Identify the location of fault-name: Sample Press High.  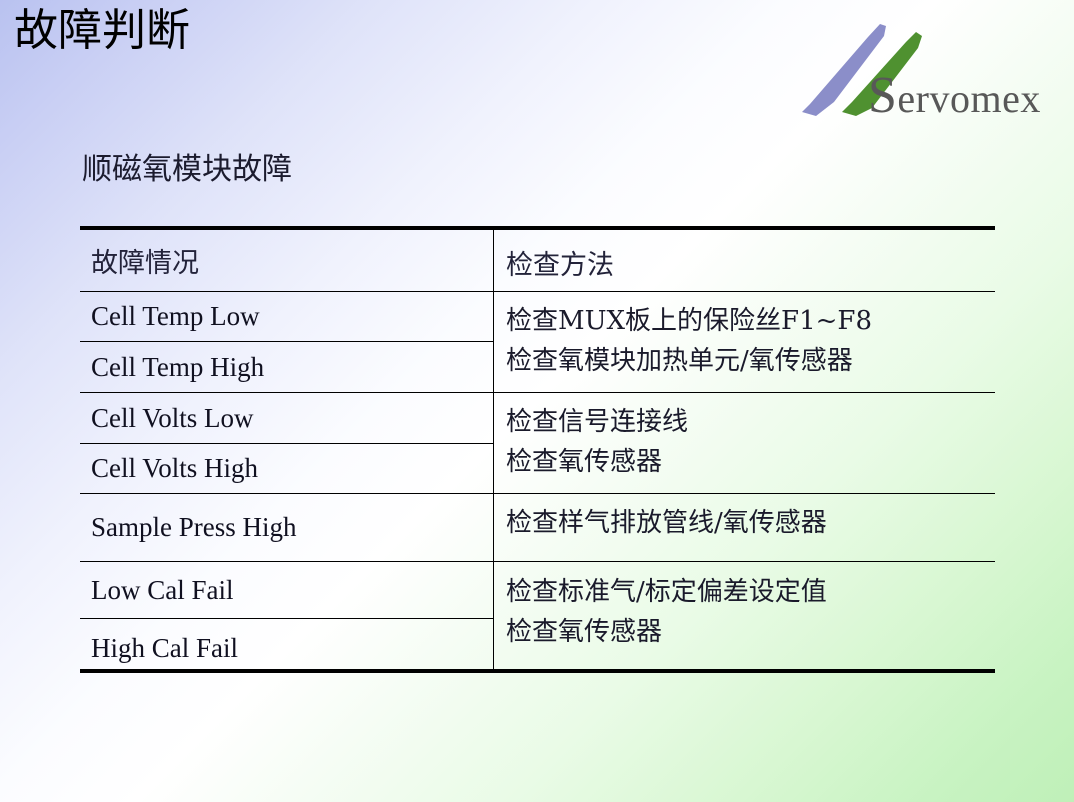
(194, 527).